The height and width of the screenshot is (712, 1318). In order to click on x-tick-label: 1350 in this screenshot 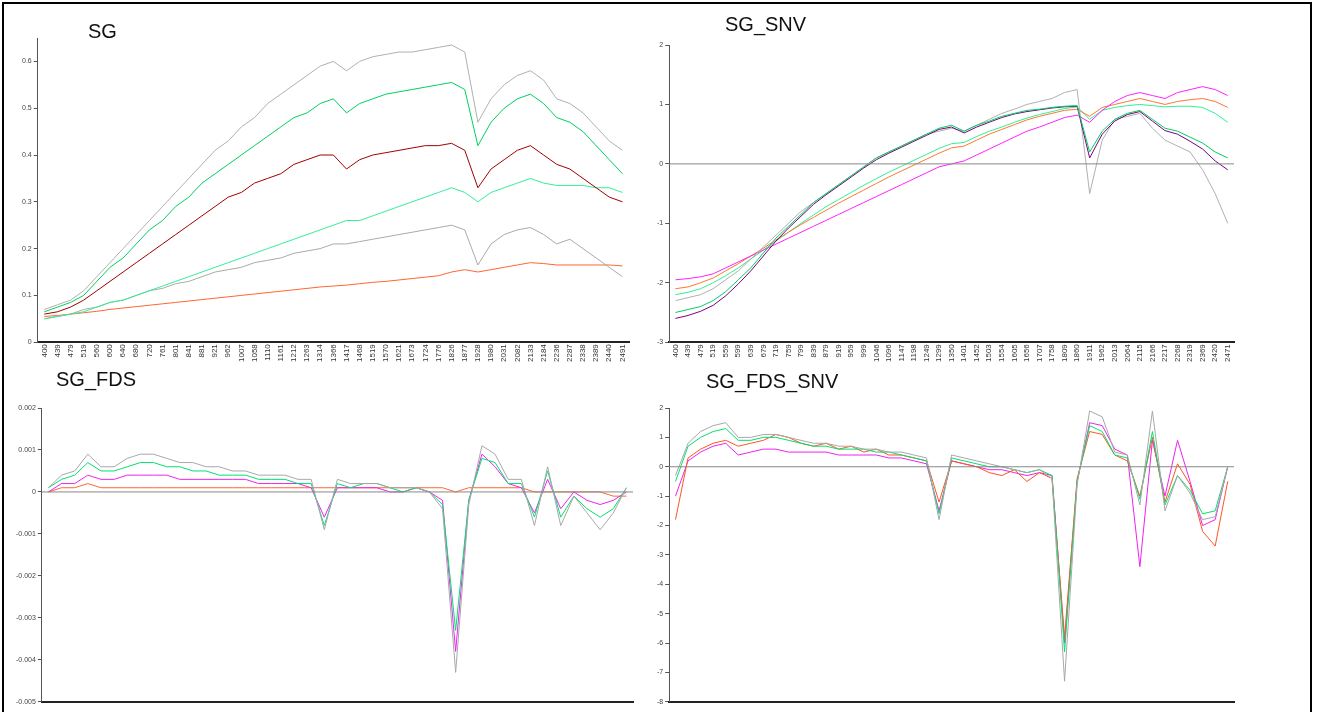, I will do `click(951, 352)`.